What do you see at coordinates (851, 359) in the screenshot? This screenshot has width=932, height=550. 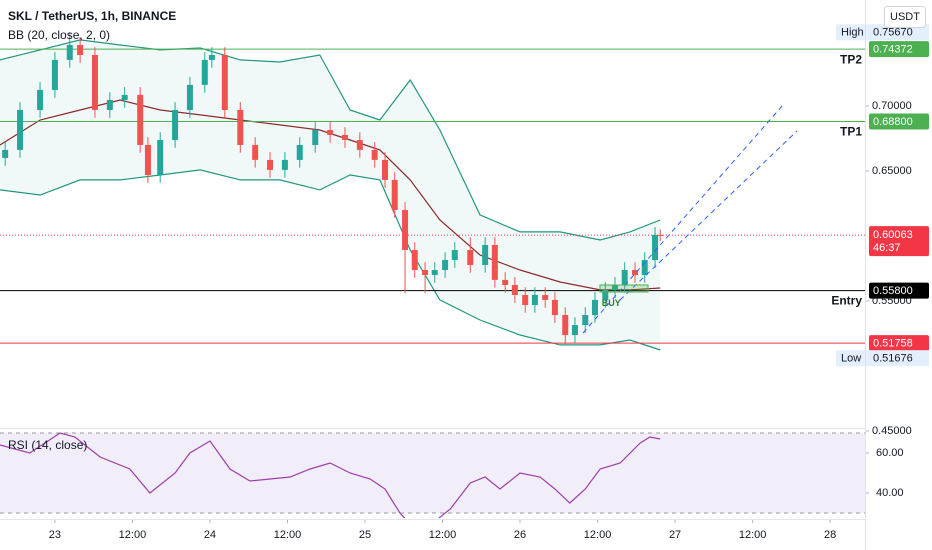 I see `low-name: Low` at bounding box center [851, 359].